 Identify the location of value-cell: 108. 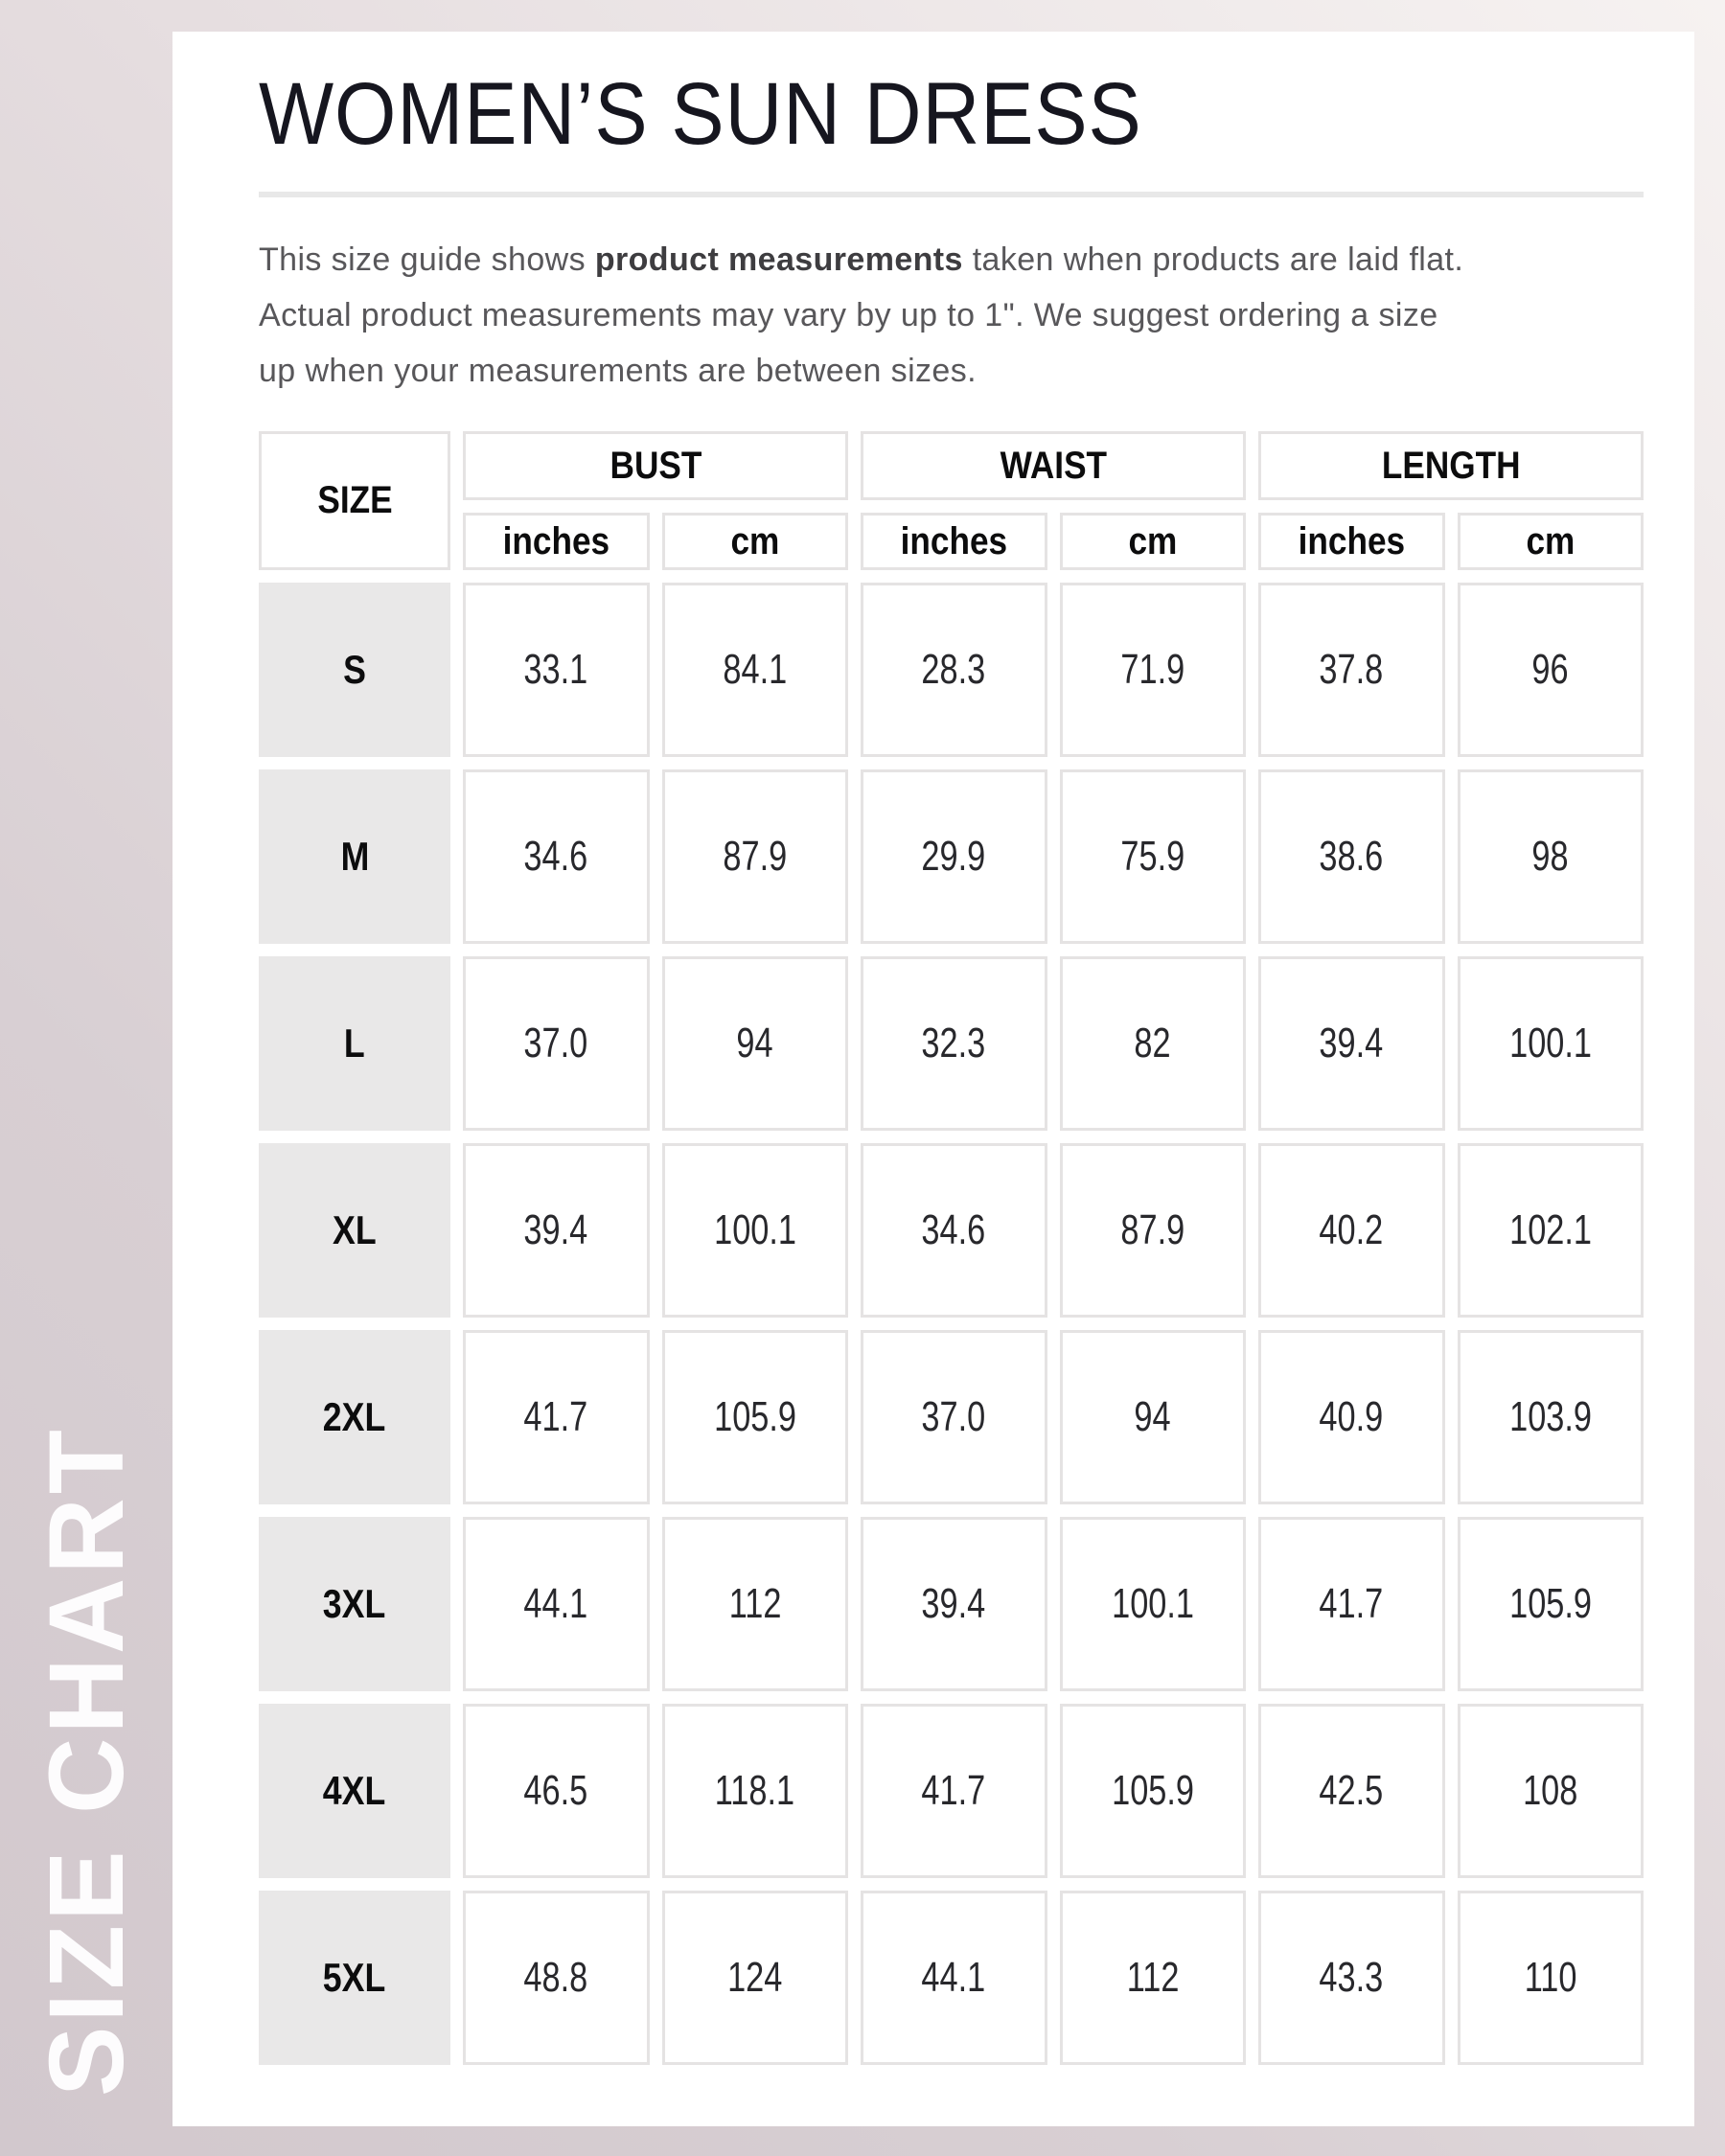
(1550, 1791).